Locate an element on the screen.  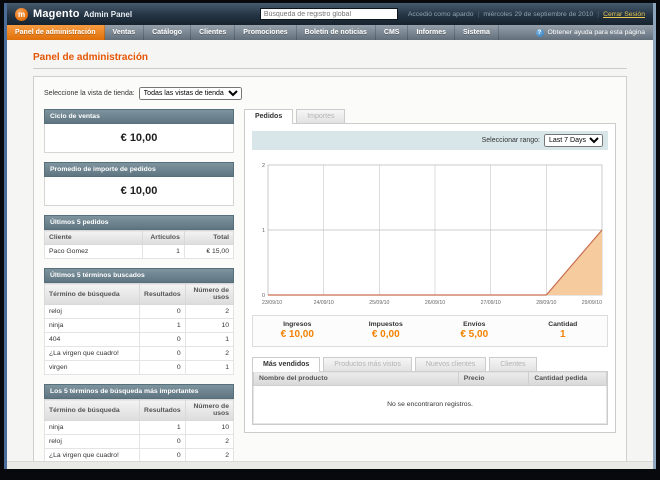
nav-item-ventas: Ventas is located at coordinates (125, 32).